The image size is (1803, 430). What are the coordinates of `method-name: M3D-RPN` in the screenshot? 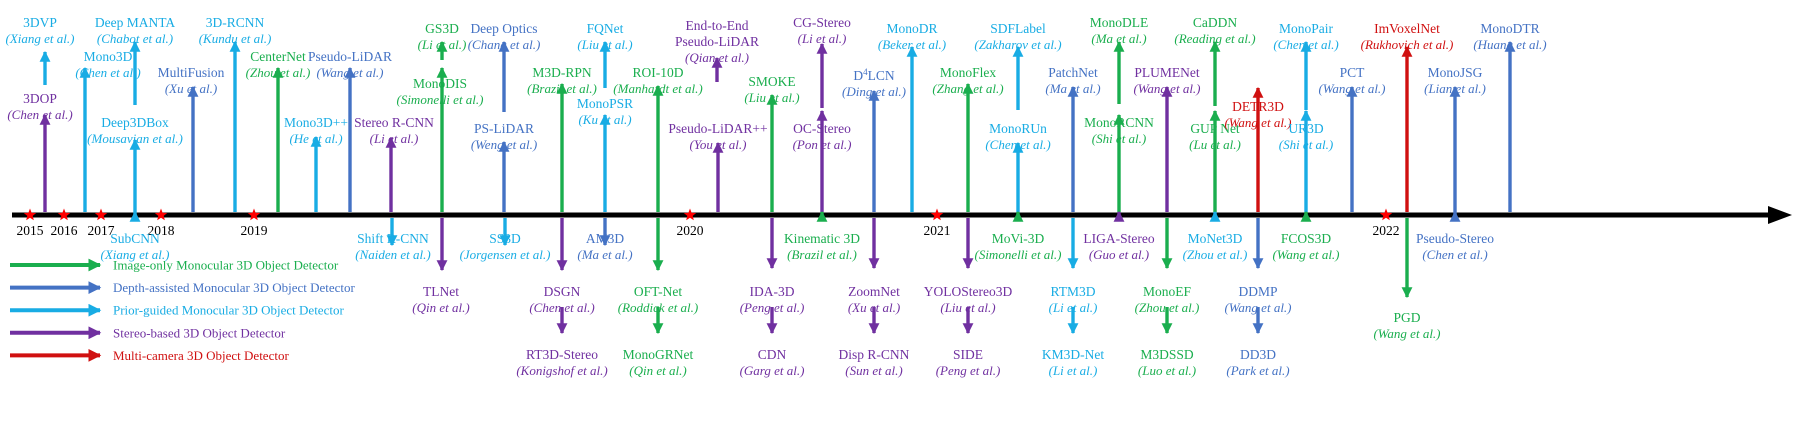 It's located at (562, 72).